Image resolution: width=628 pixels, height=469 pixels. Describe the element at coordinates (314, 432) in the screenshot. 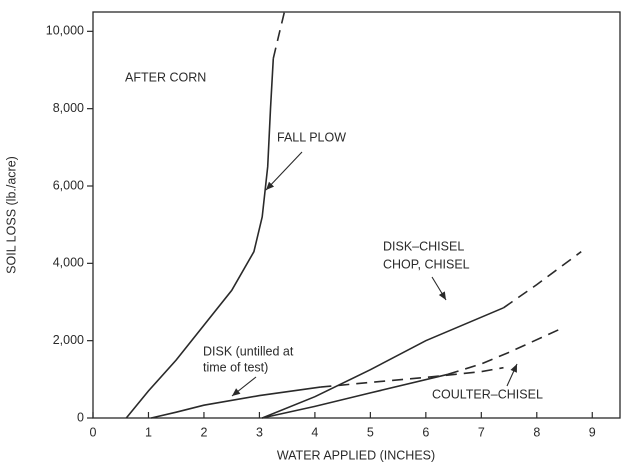

I see `x-tick-label: 4` at that location.